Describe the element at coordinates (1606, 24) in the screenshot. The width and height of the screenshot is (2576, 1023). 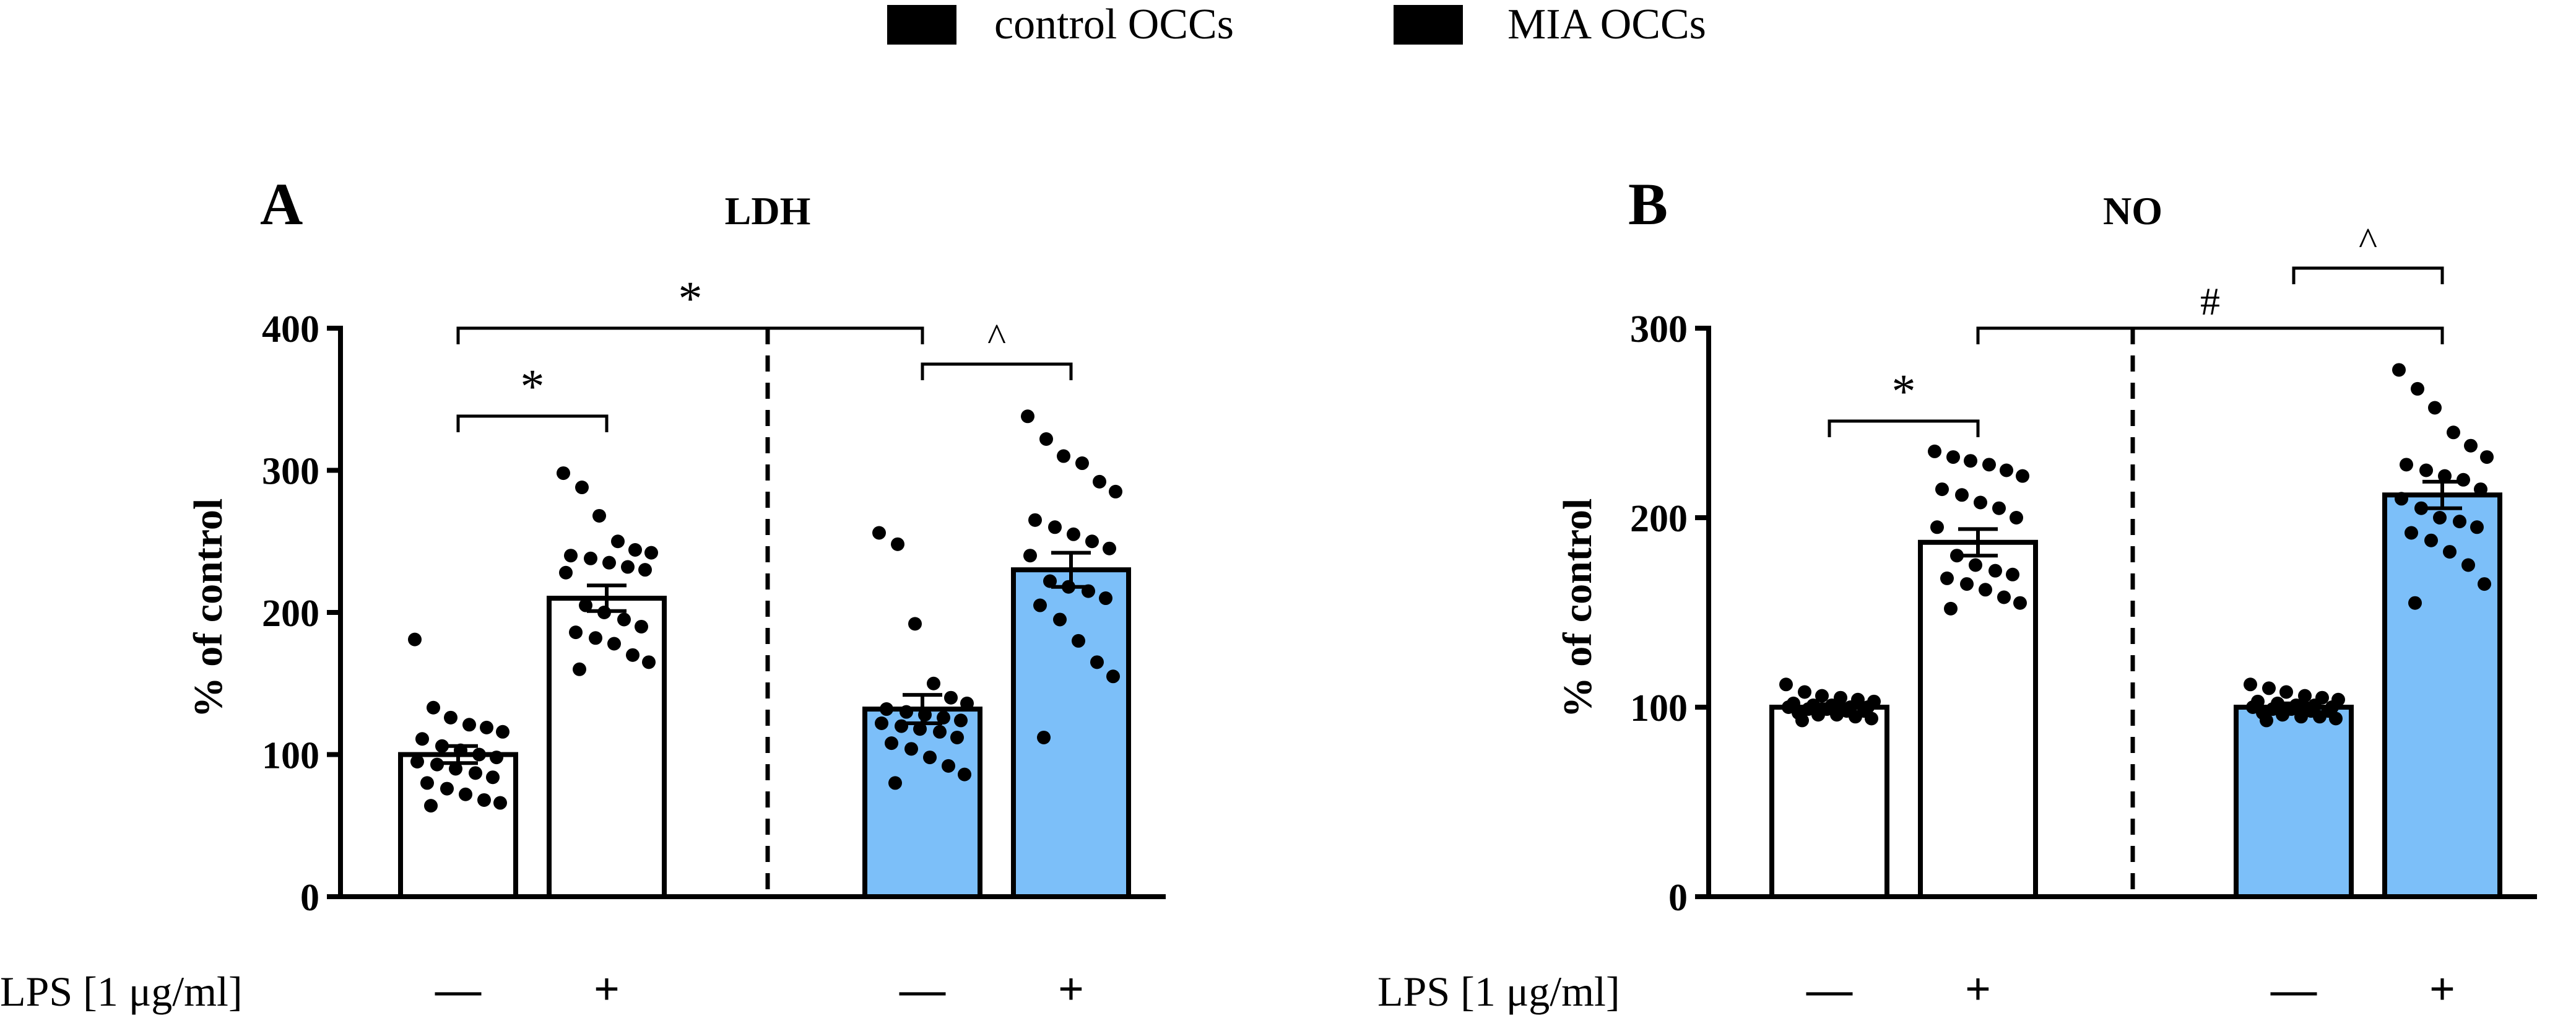
I see `legend-label-mia: MIA OCCs` at that location.